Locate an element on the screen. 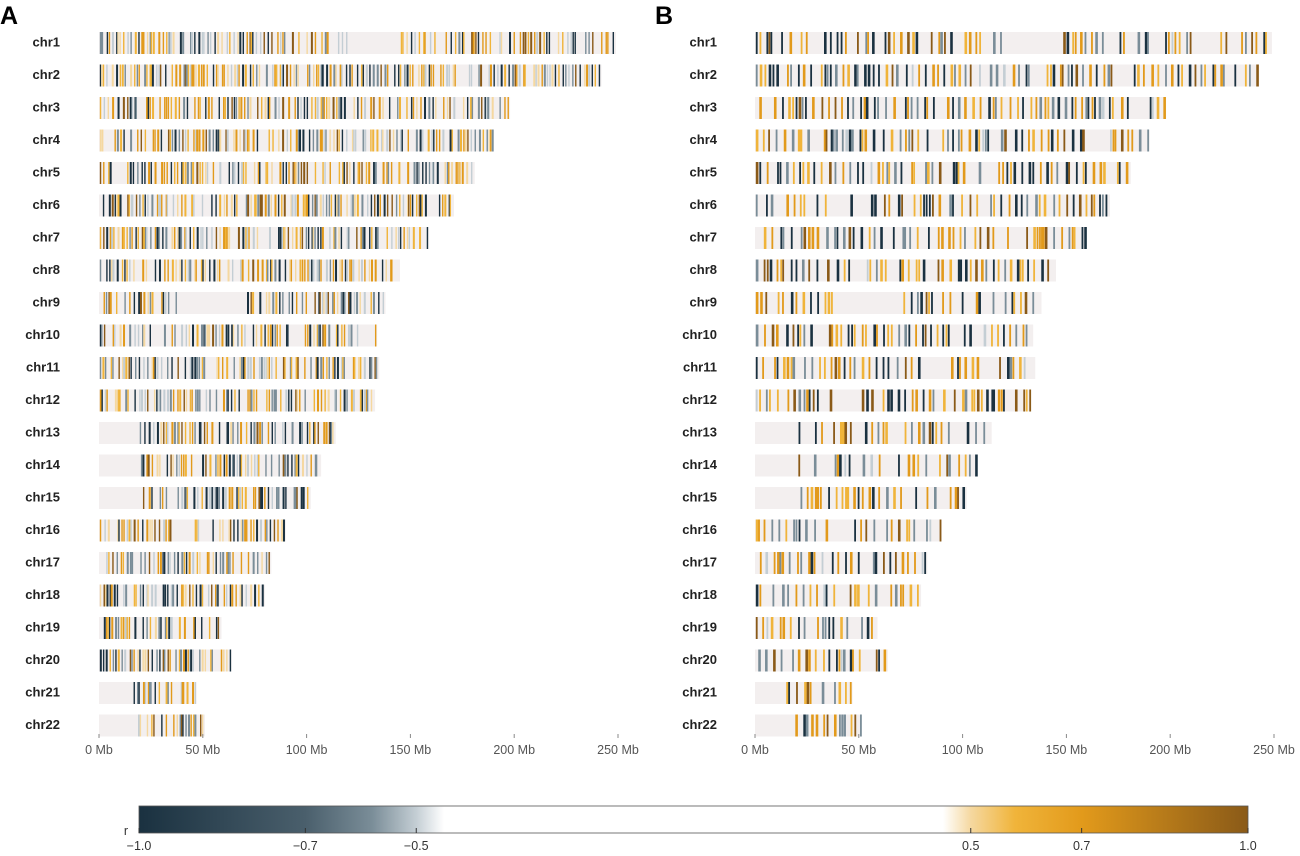 This screenshot has width=1300, height=856. chromosome-label: chr14 is located at coordinates (699, 464).